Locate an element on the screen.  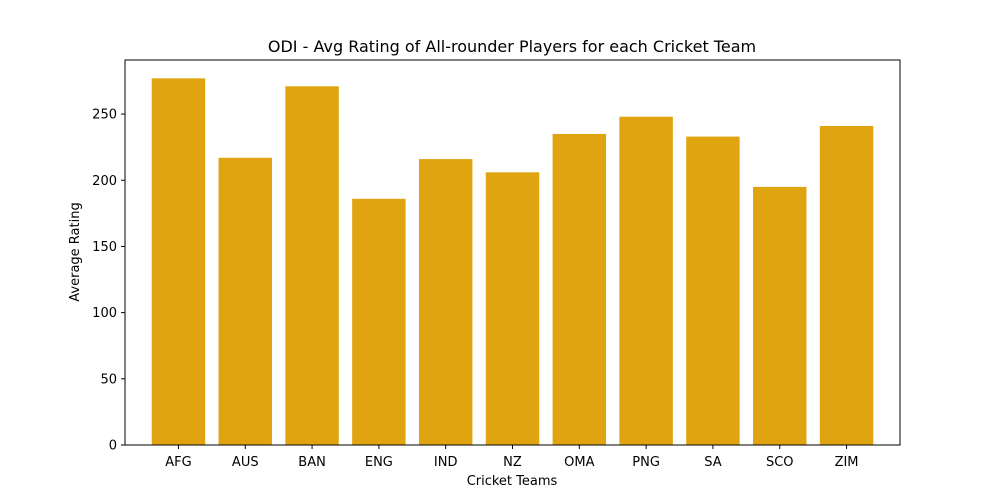
bar-ind is located at coordinates (445, 302).